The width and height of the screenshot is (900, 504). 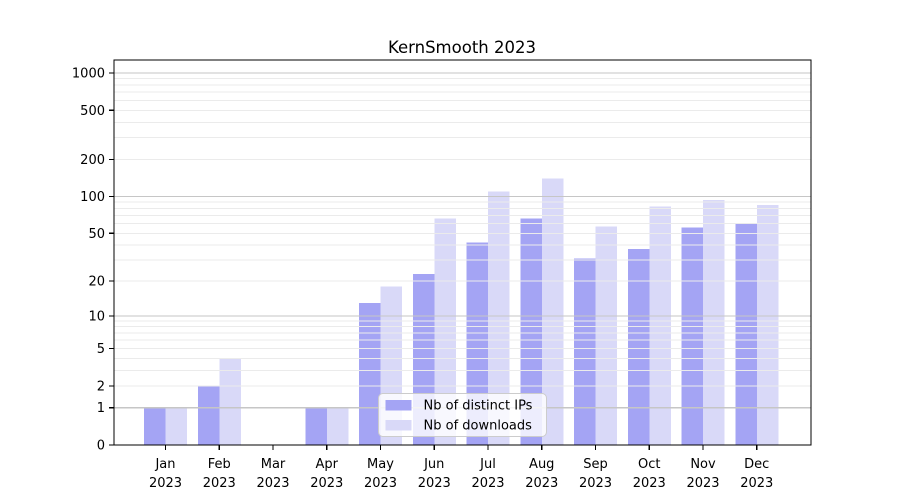 What do you see at coordinates (219, 464) in the screenshot?
I see `x-tick-label-month: Feb` at bounding box center [219, 464].